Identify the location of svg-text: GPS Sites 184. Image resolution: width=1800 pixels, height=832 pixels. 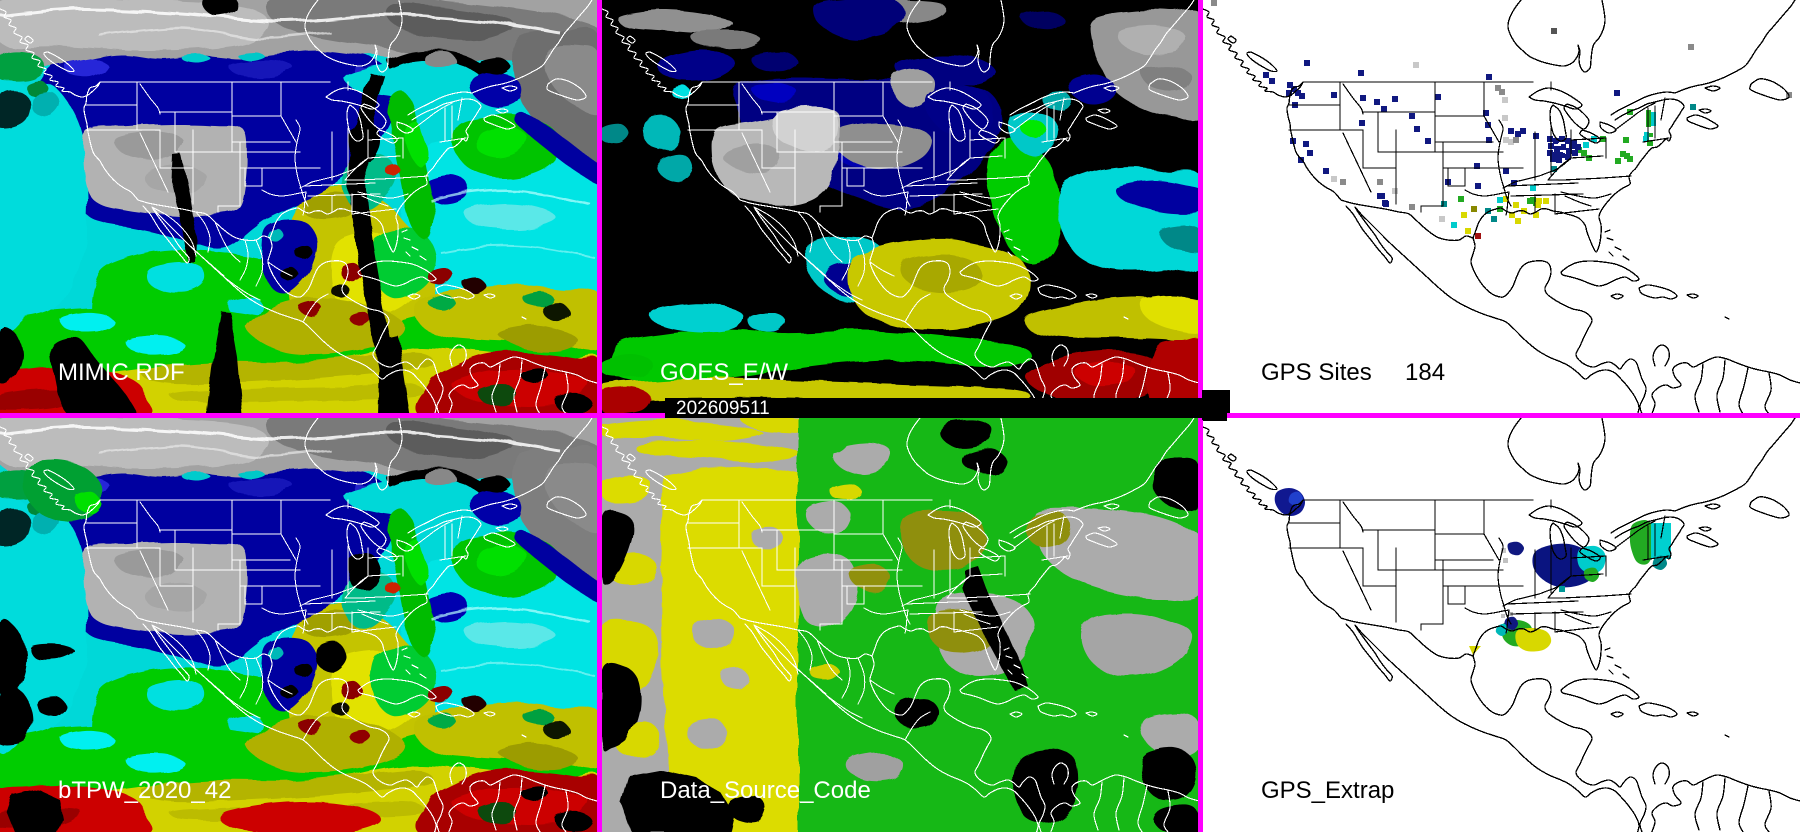
(1353, 372).